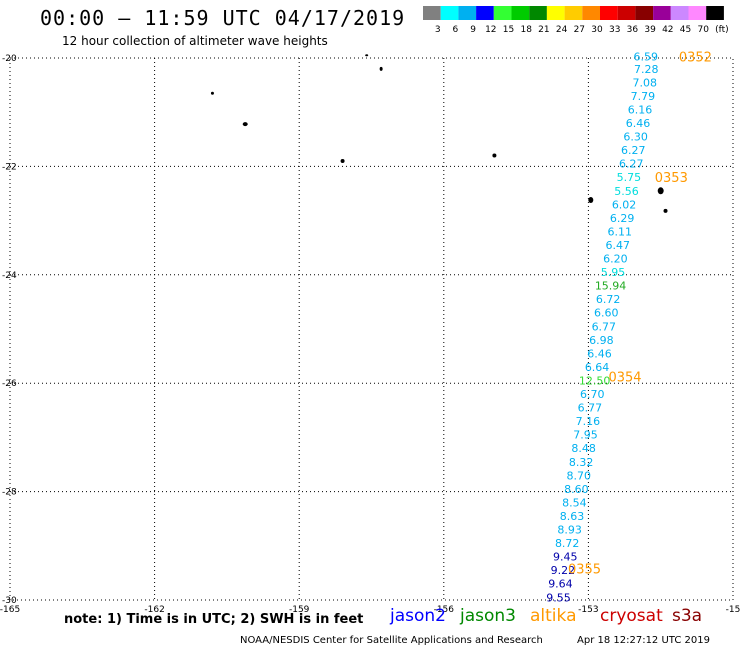 This screenshot has width=740, height=650. What do you see at coordinates (10, 610) in the screenshot?
I see `x-tick-label: -165` at bounding box center [10, 610].